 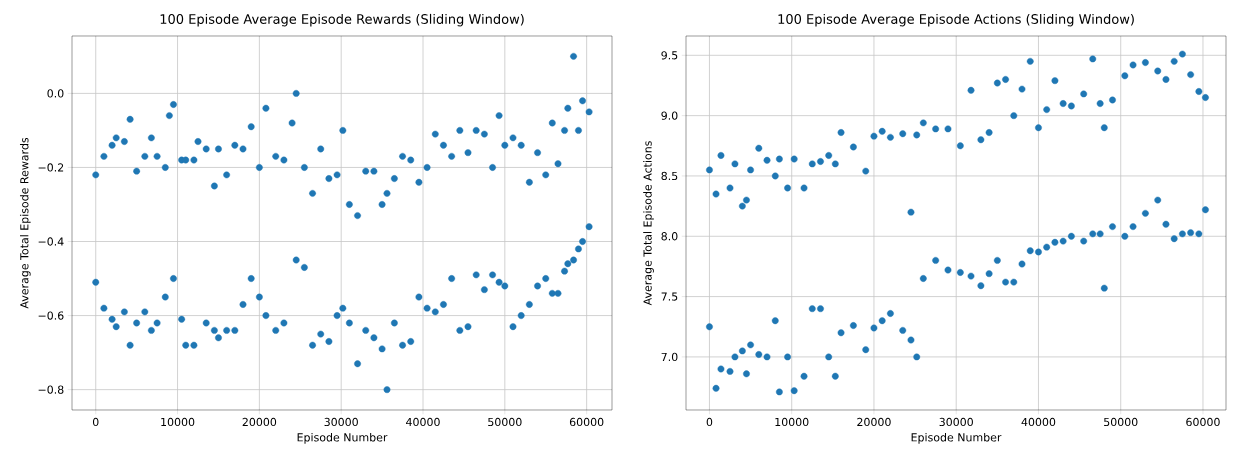 I want to click on y-tick-label: −0.6, so click(x=51, y=315).